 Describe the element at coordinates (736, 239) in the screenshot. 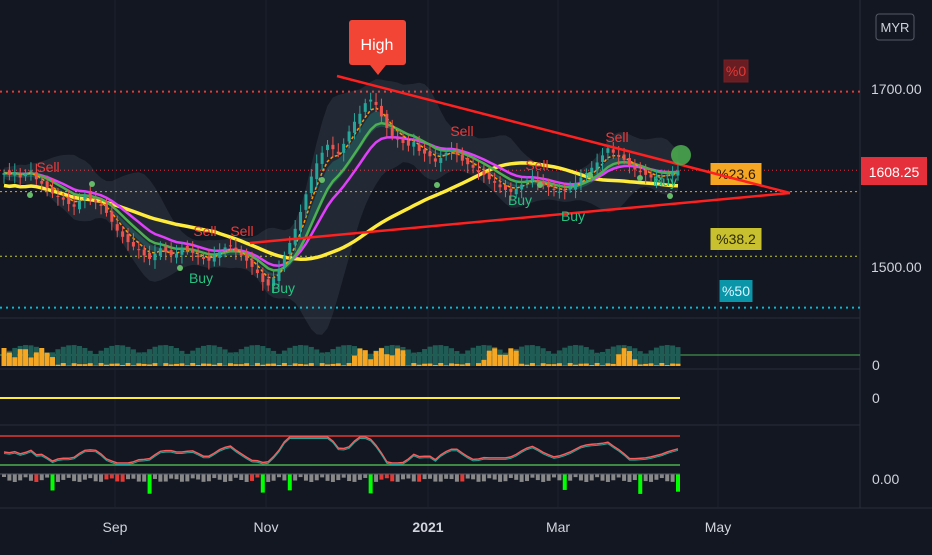

I see `fib-level-label: %38.2` at that location.